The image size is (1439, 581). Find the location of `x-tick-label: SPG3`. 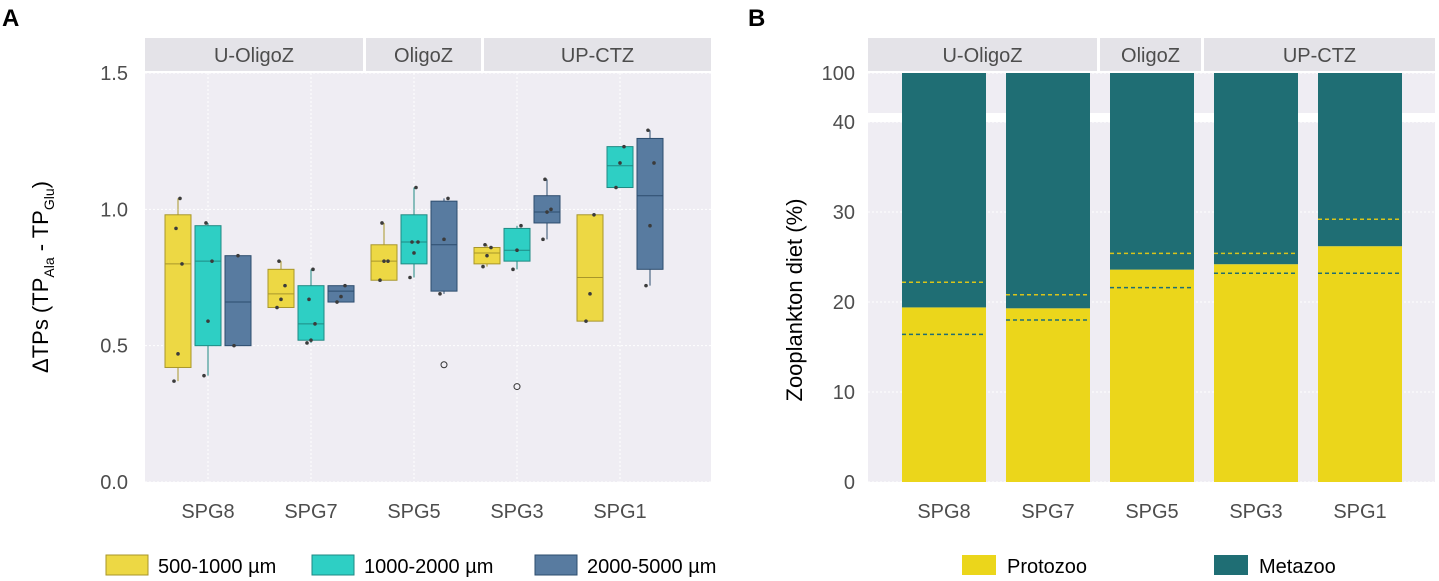

x-tick-label: SPG3 is located at coordinates (516, 512).